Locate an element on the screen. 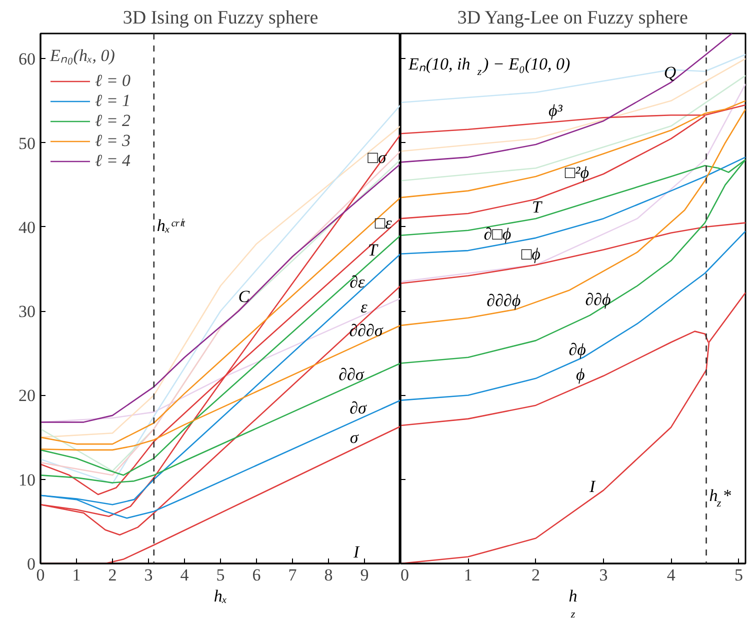 This screenshot has width=753, height=620. x-tick-label: 7 is located at coordinates (293, 575).